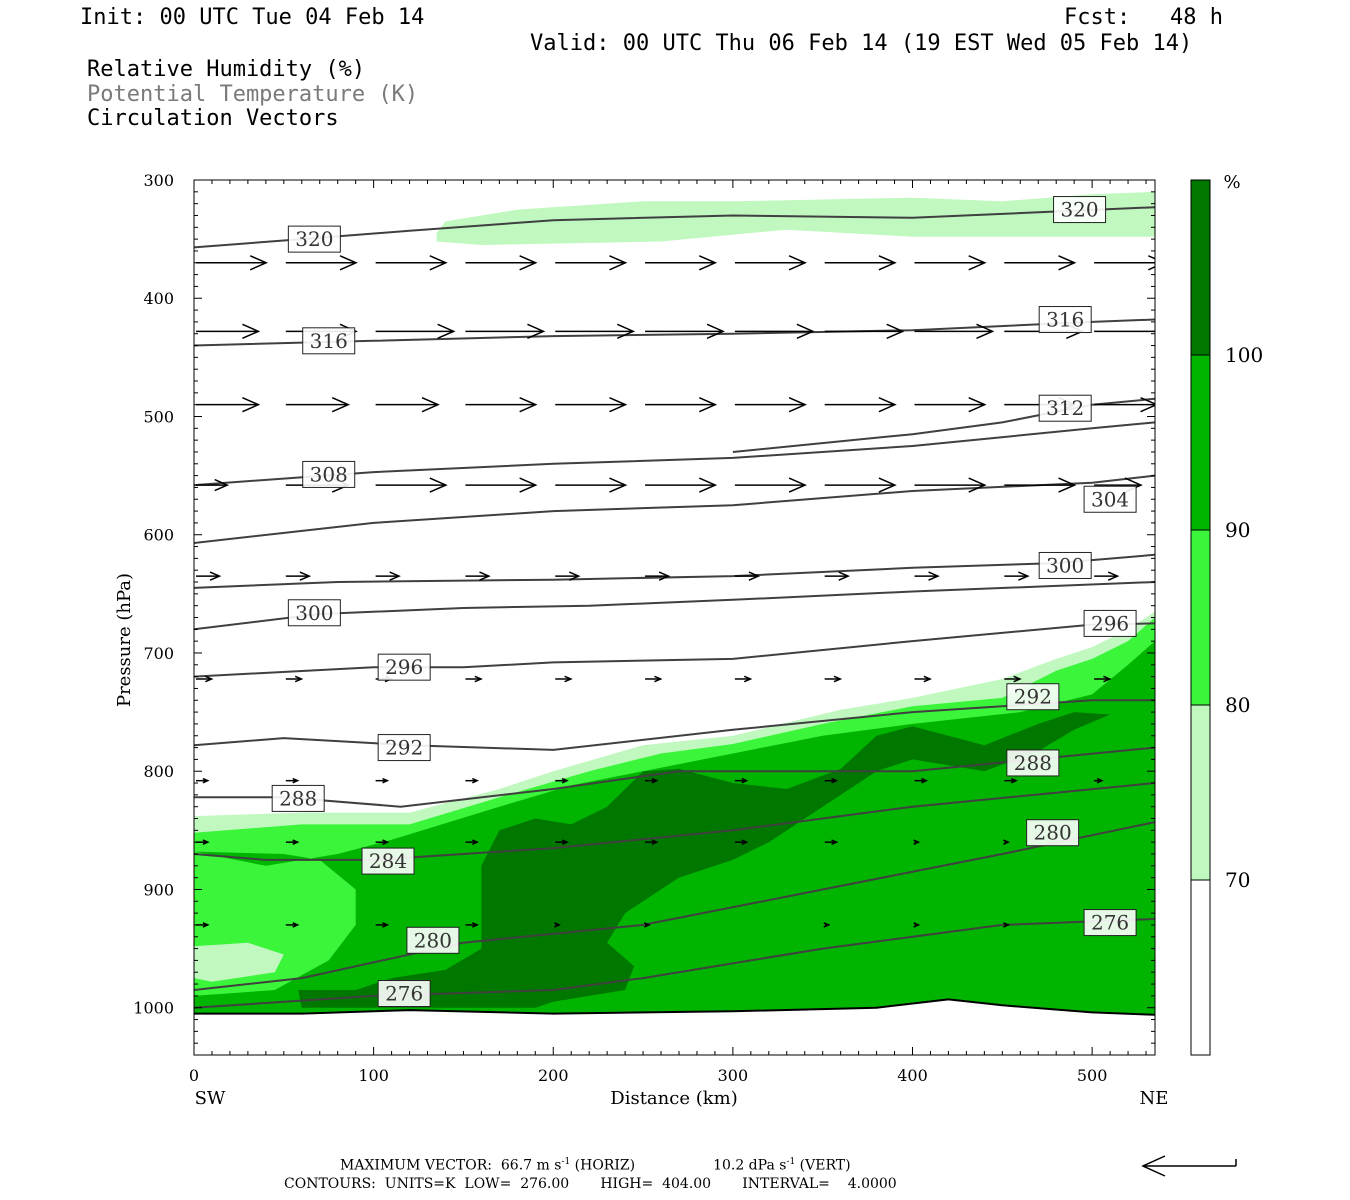 The width and height of the screenshot is (1350, 1200). I want to click on y-tick-label: 800, so click(158, 771).